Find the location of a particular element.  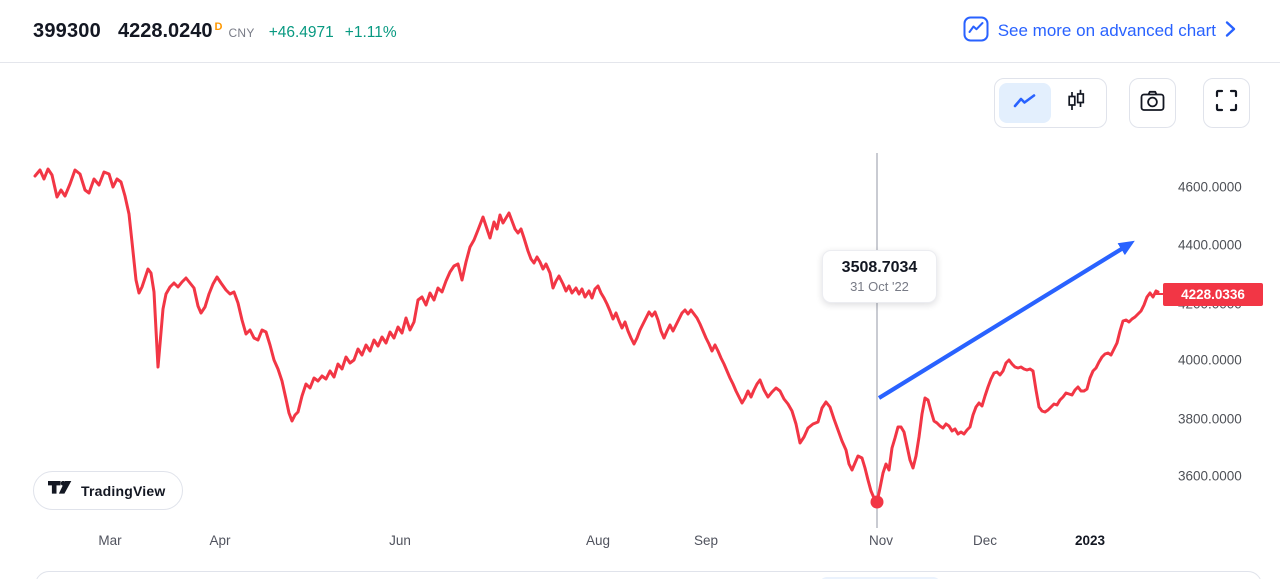

y-axis-label: 3800.0000 is located at coordinates (1210, 419).